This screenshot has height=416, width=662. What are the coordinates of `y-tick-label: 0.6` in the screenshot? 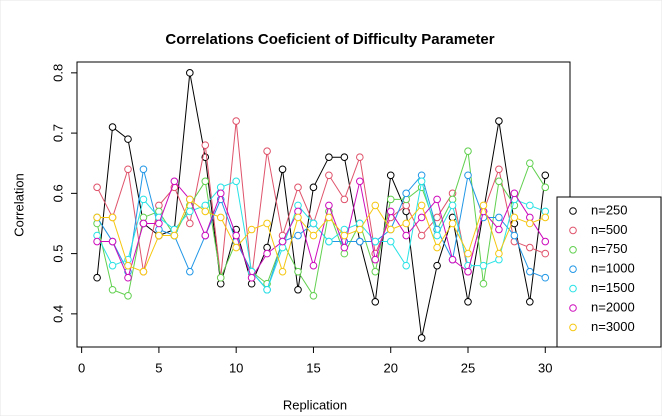 It's located at (57, 193).